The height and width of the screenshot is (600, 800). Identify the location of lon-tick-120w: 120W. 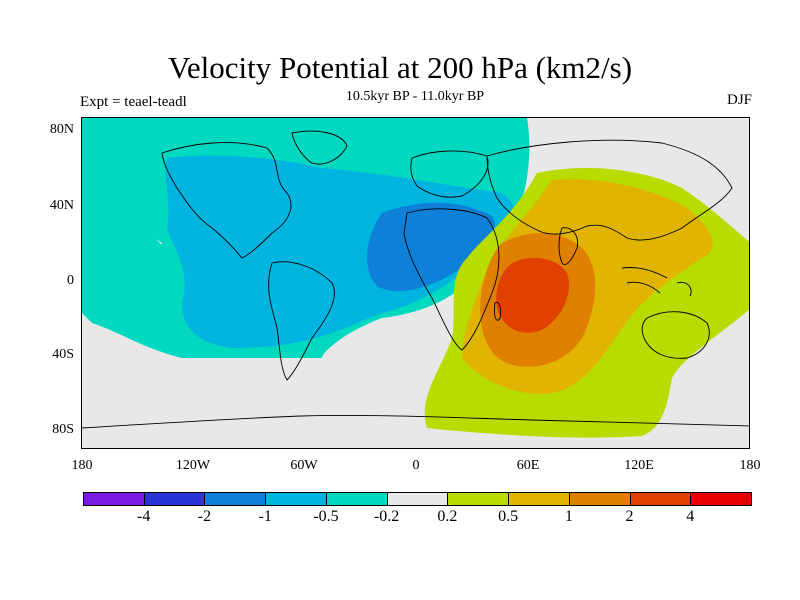
(193, 465).